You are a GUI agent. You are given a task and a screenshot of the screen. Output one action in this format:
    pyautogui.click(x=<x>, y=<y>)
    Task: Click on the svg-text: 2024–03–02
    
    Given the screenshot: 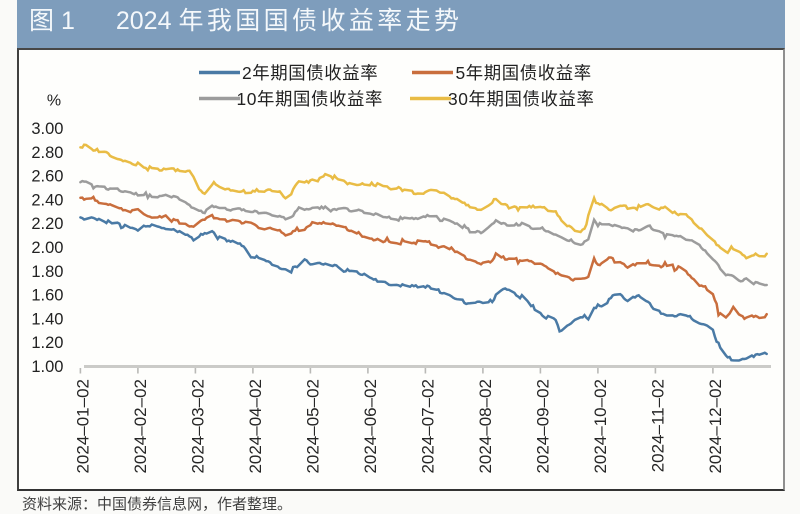 What is the action you would take?
    pyautogui.click(x=198, y=426)
    